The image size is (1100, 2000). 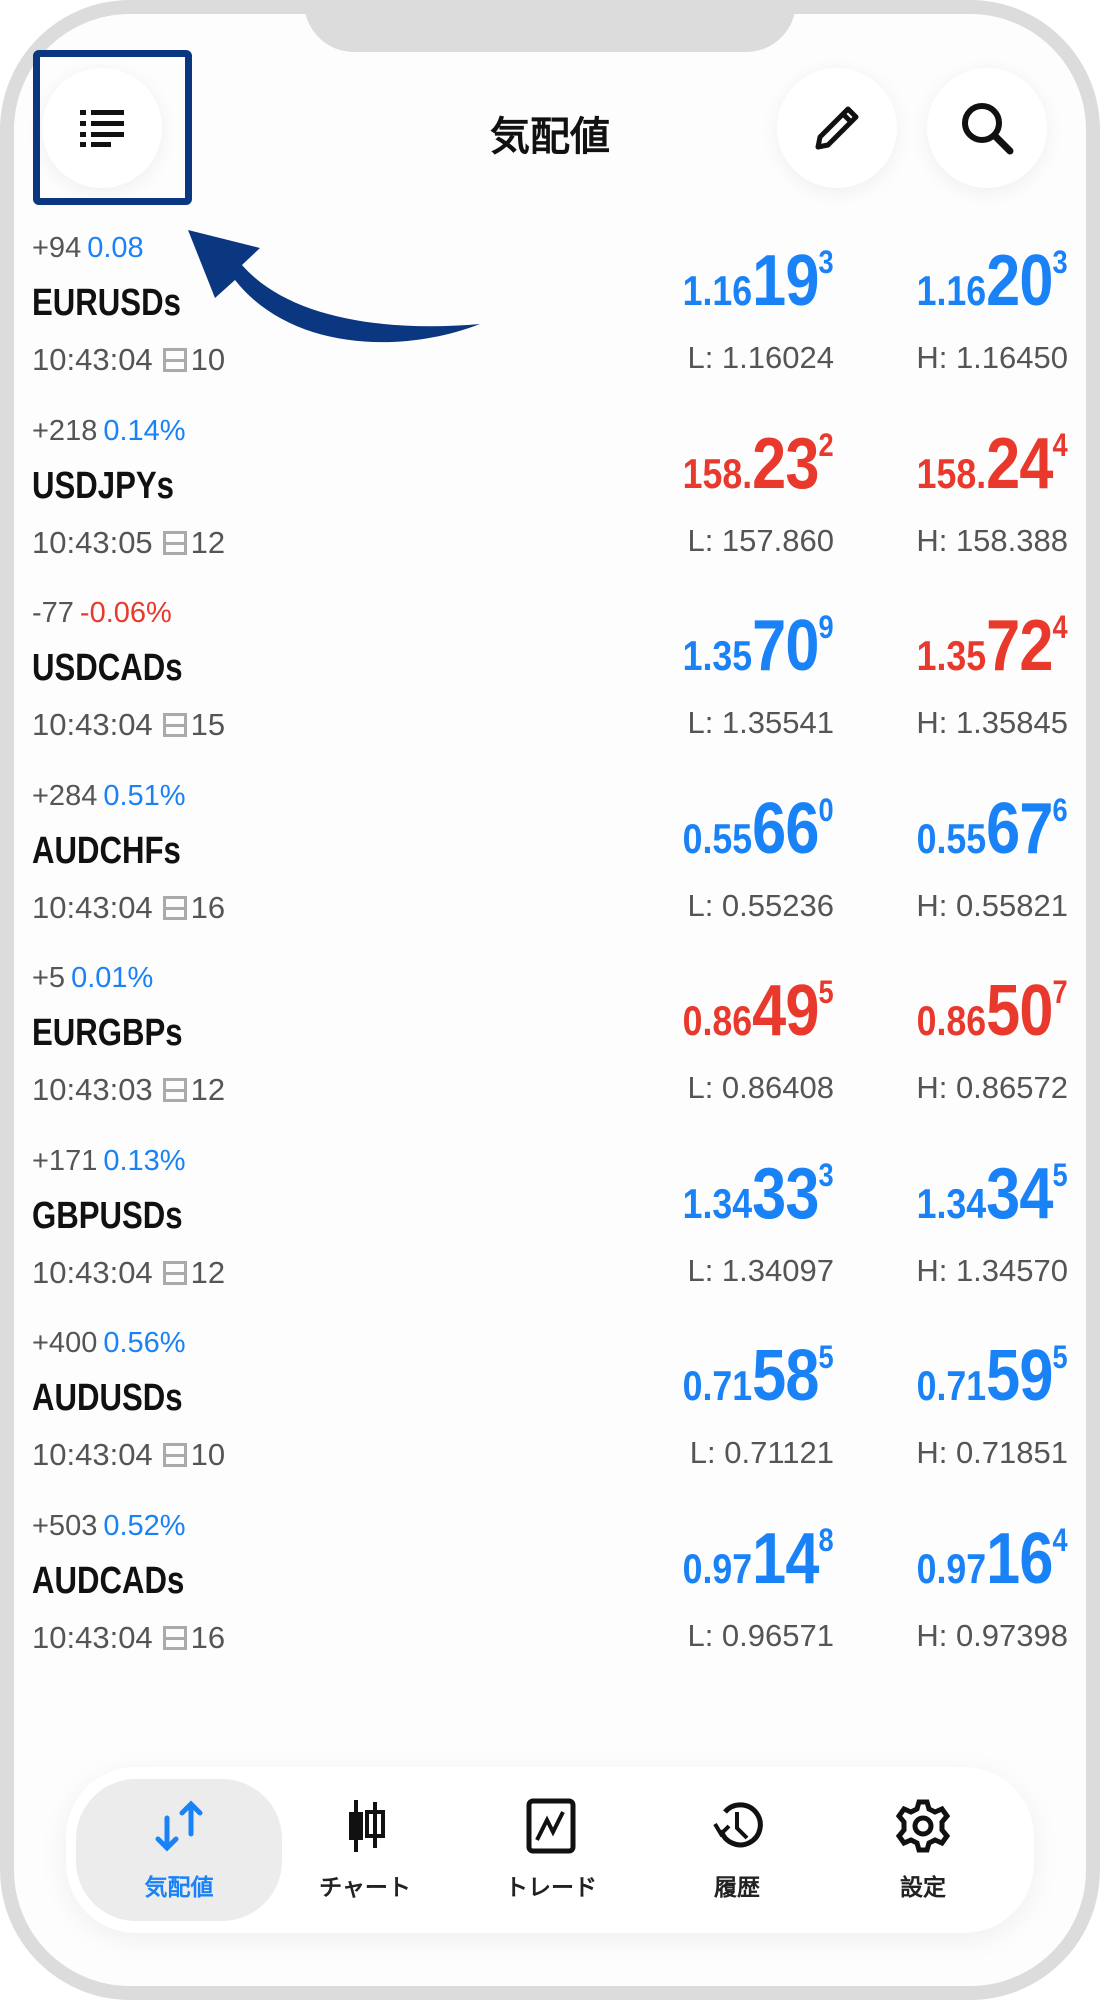 I want to click on gear-icon, so click(x=923, y=1826).